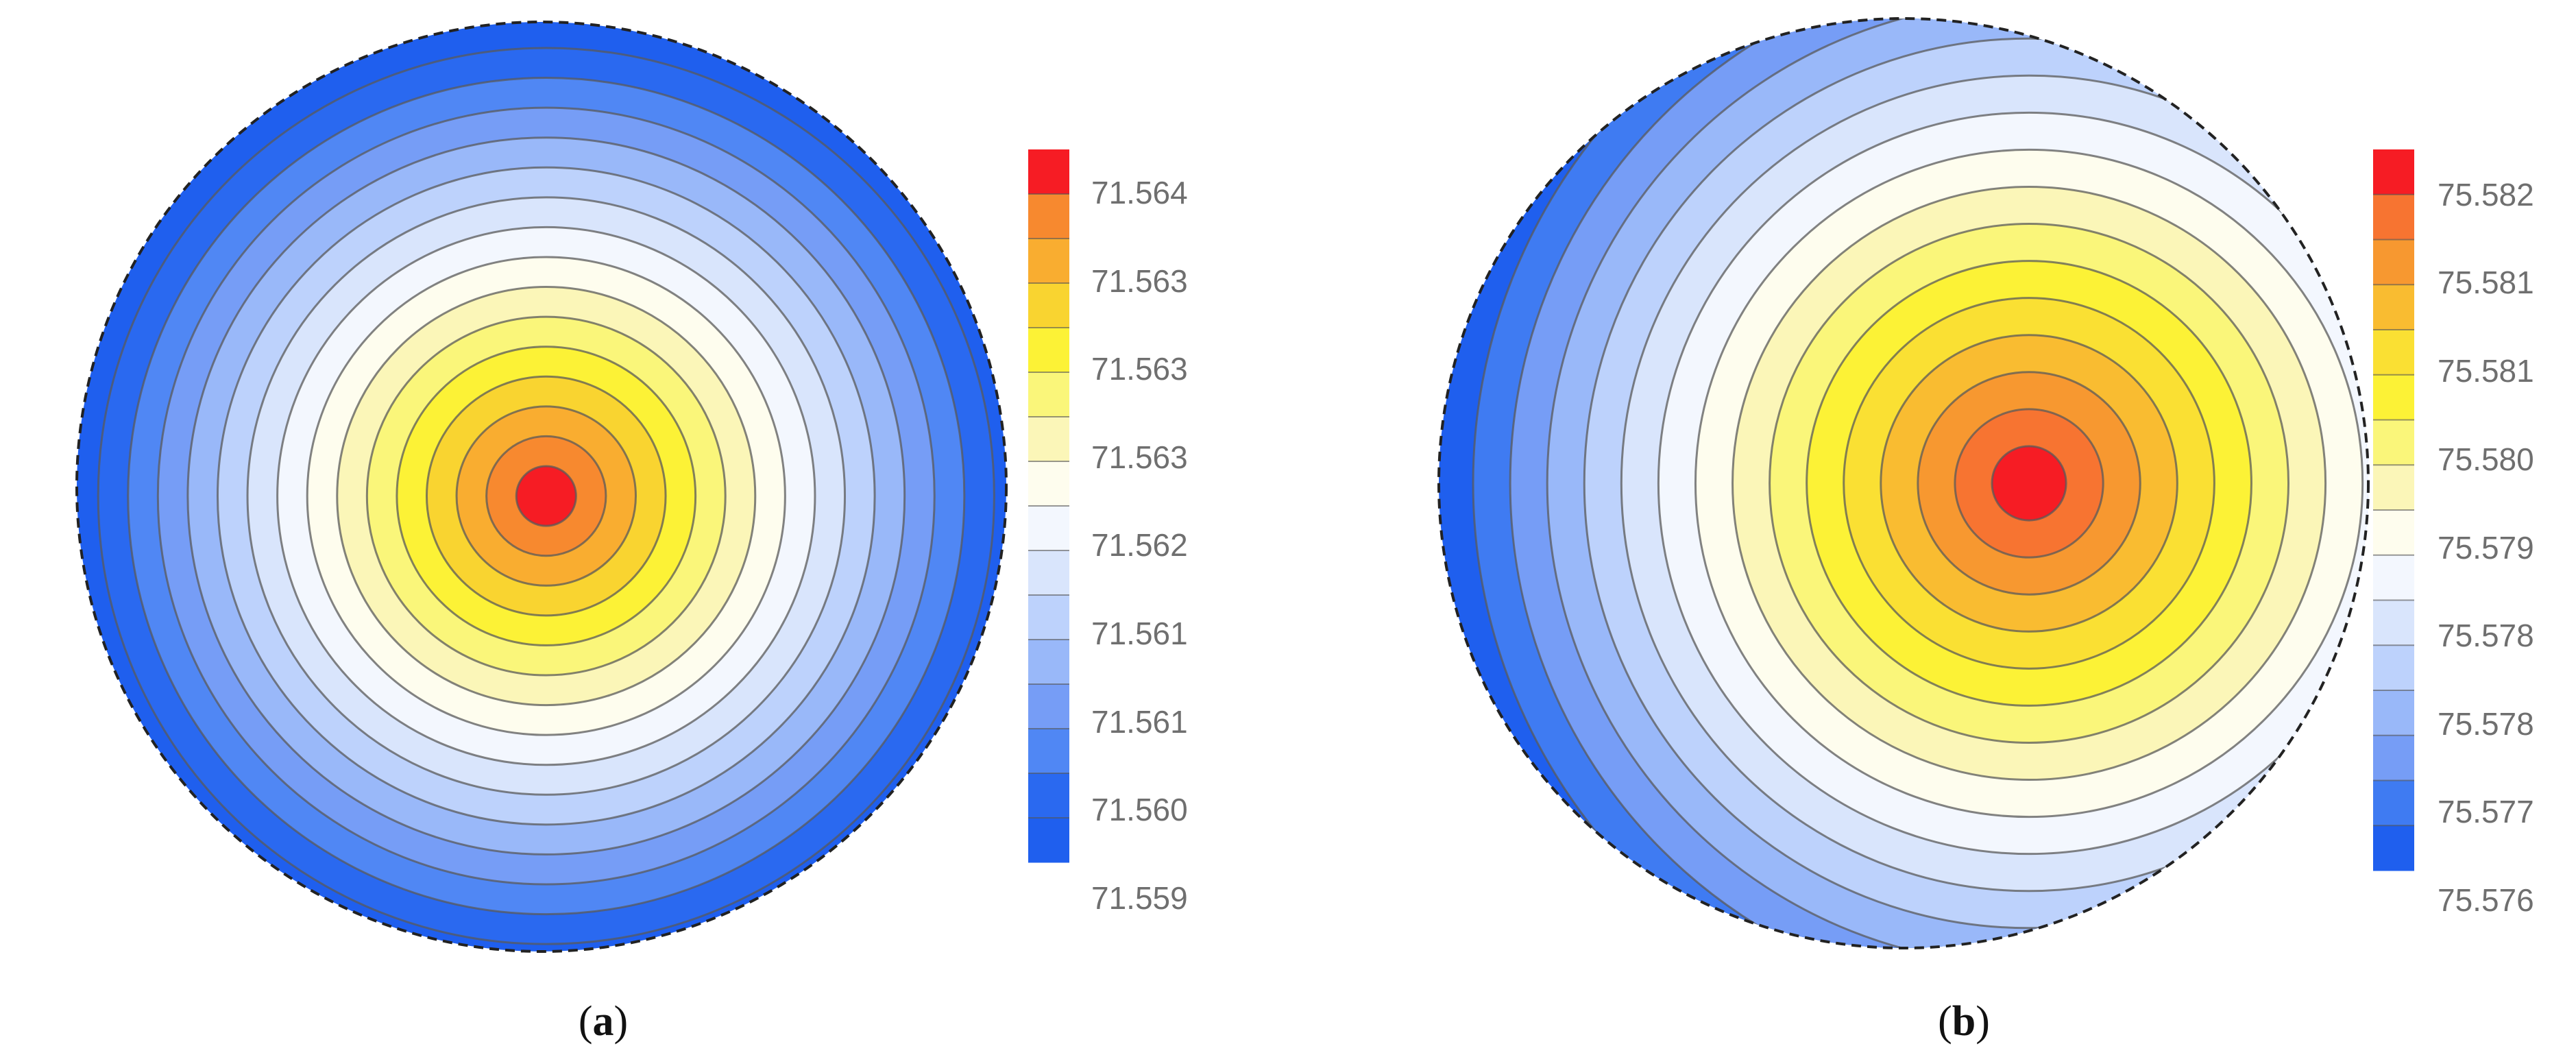 The width and height of the screenshot is (2576, 1055). I want to click on colorbar-tick-label: 75.579, so click(2486, 548).